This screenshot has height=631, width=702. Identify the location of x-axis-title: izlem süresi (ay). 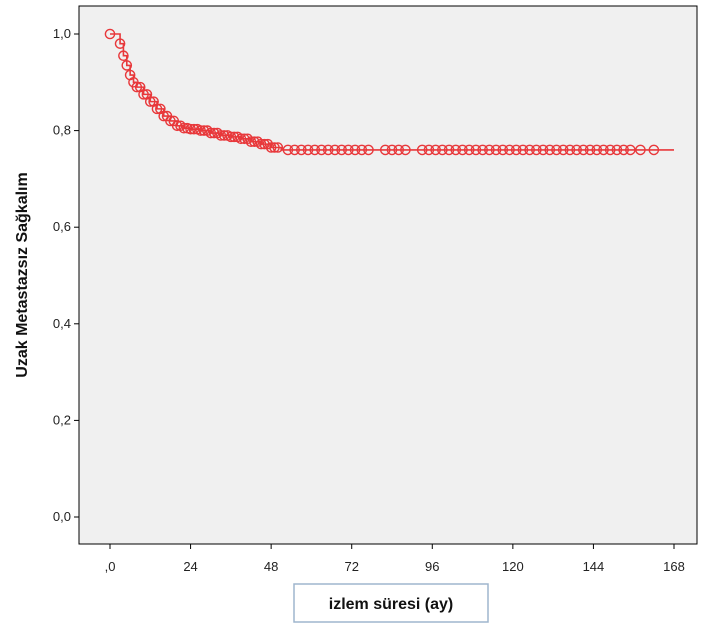
(391, 604).